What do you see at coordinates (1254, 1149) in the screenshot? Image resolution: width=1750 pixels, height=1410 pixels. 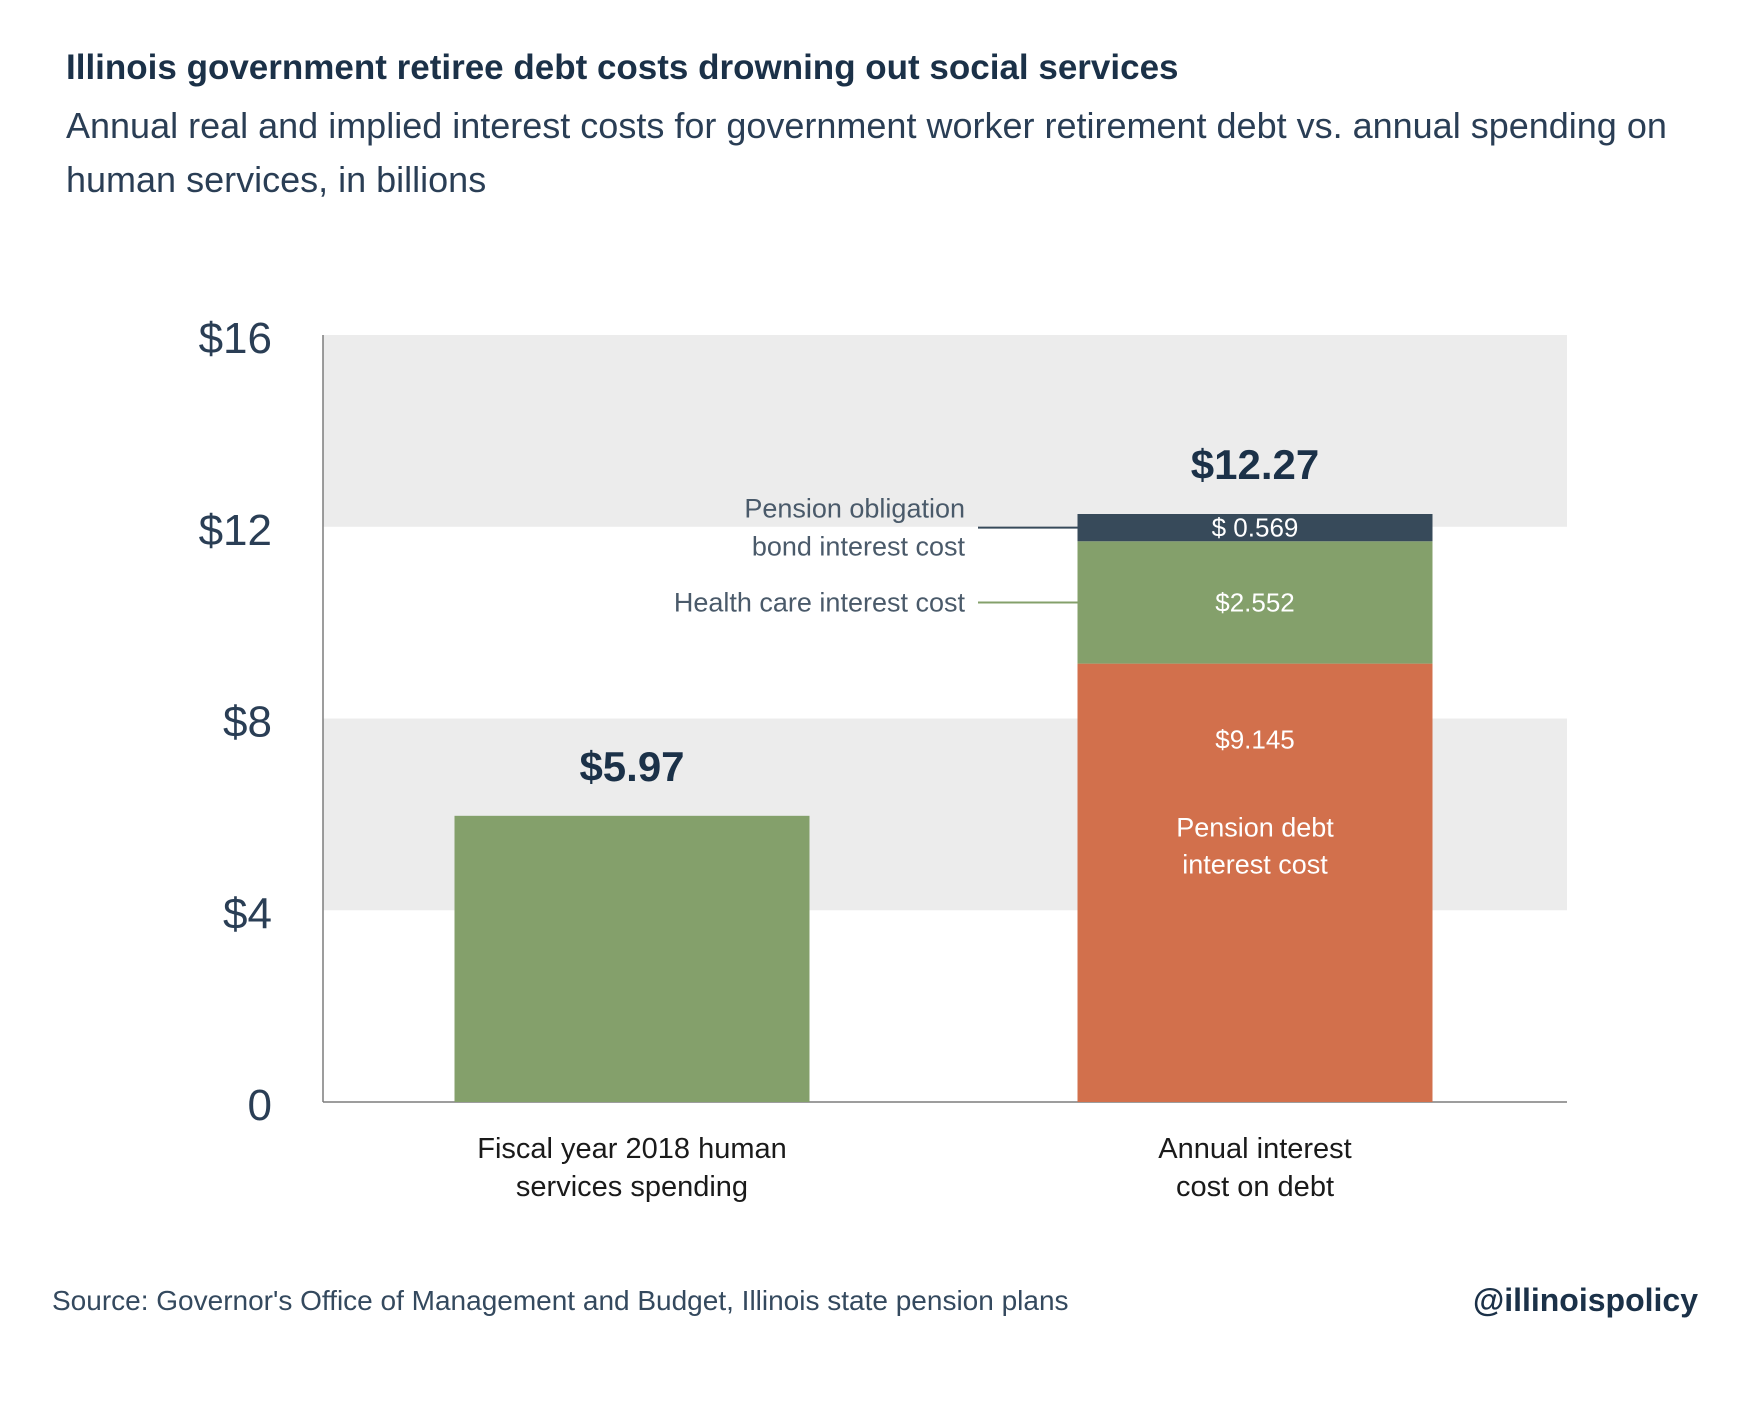 I see `x-category-label: Annual interest` at bounding box center [1254, 1149].